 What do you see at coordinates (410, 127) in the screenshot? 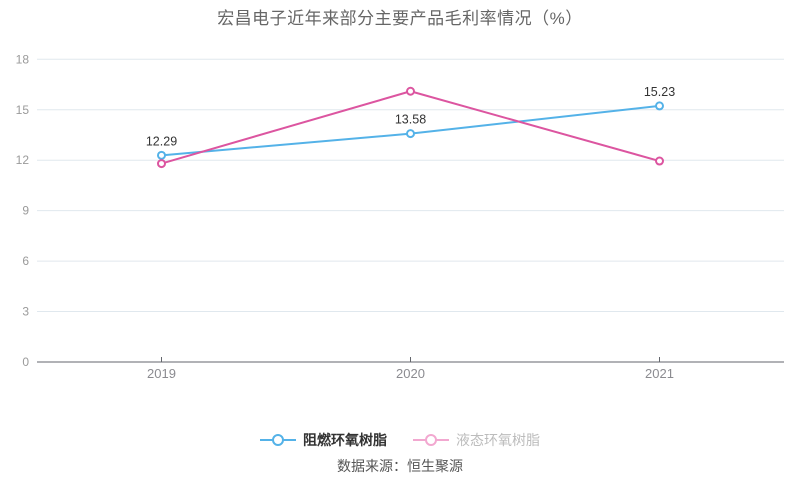
I see `series-line` at bounding box center [410, 127].